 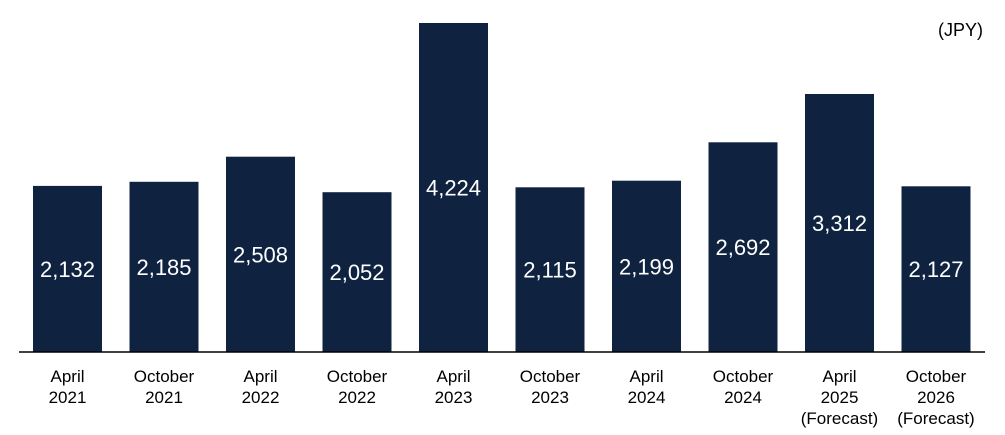 What do you see at coordinates (743, 387) in the screenshot?
I see `x-tick-label-8: October 2024` at bounding box center [743, 387].